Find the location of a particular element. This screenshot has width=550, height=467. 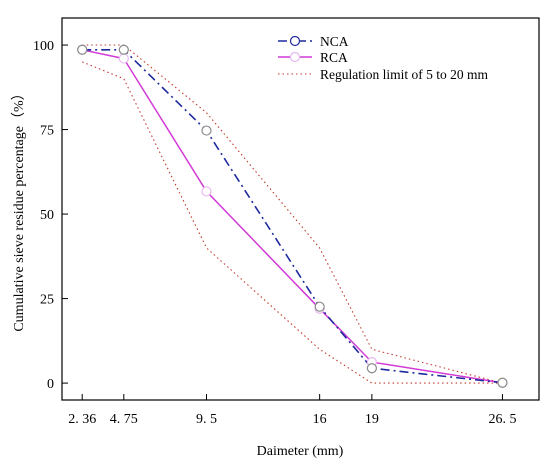

y-axis-title: Cumulative sieve residue percentage（%） is located at coordinates (19, 208).